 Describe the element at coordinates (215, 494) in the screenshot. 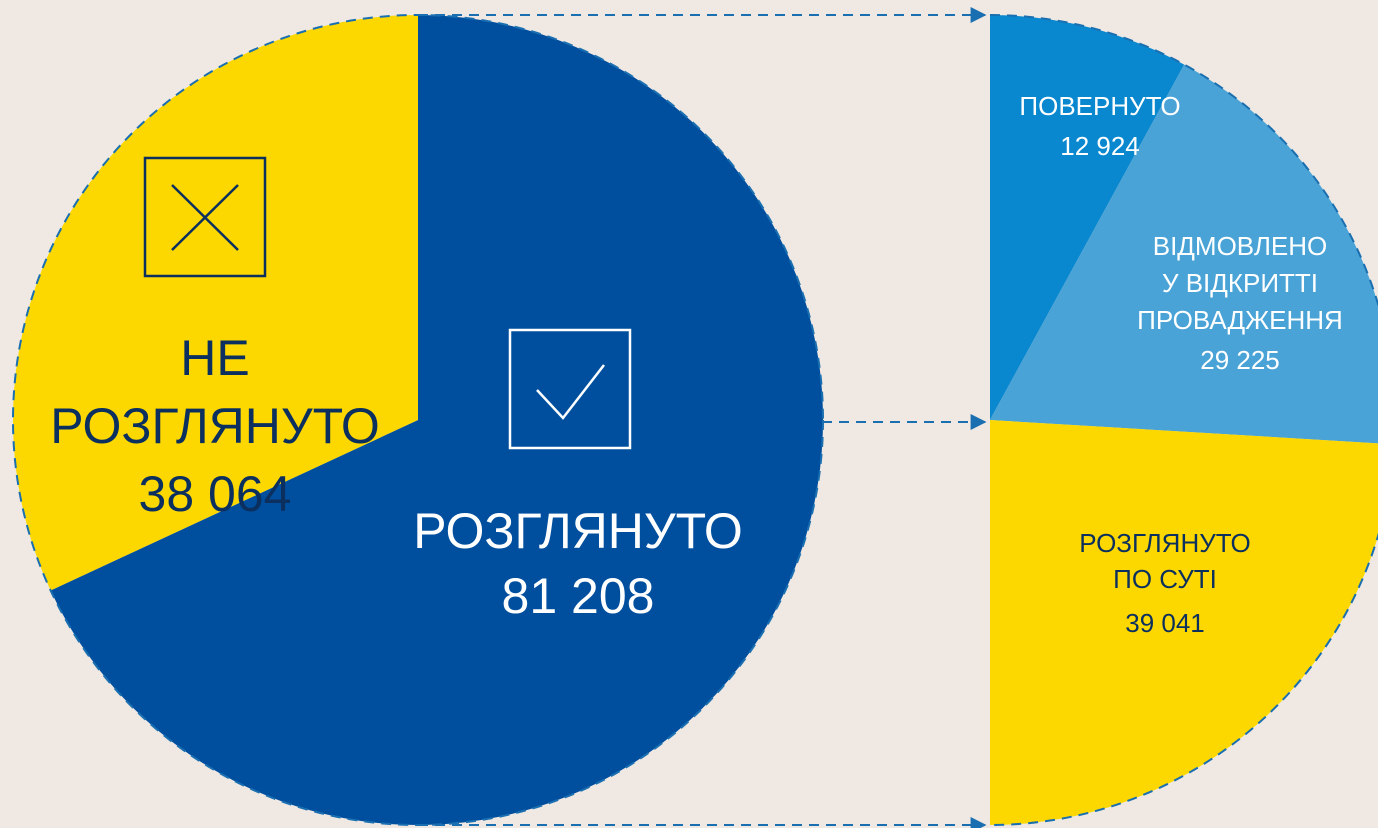

I see `value-label: 38 064` at that location.